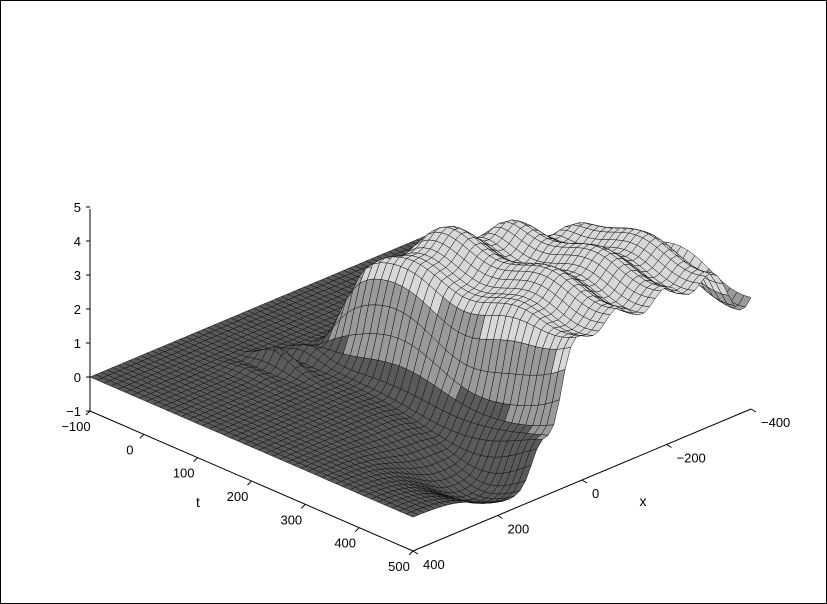 The width and height of the screenshot is (827, 604). I want to click on t-tick-label: 300, so click(291, 519).